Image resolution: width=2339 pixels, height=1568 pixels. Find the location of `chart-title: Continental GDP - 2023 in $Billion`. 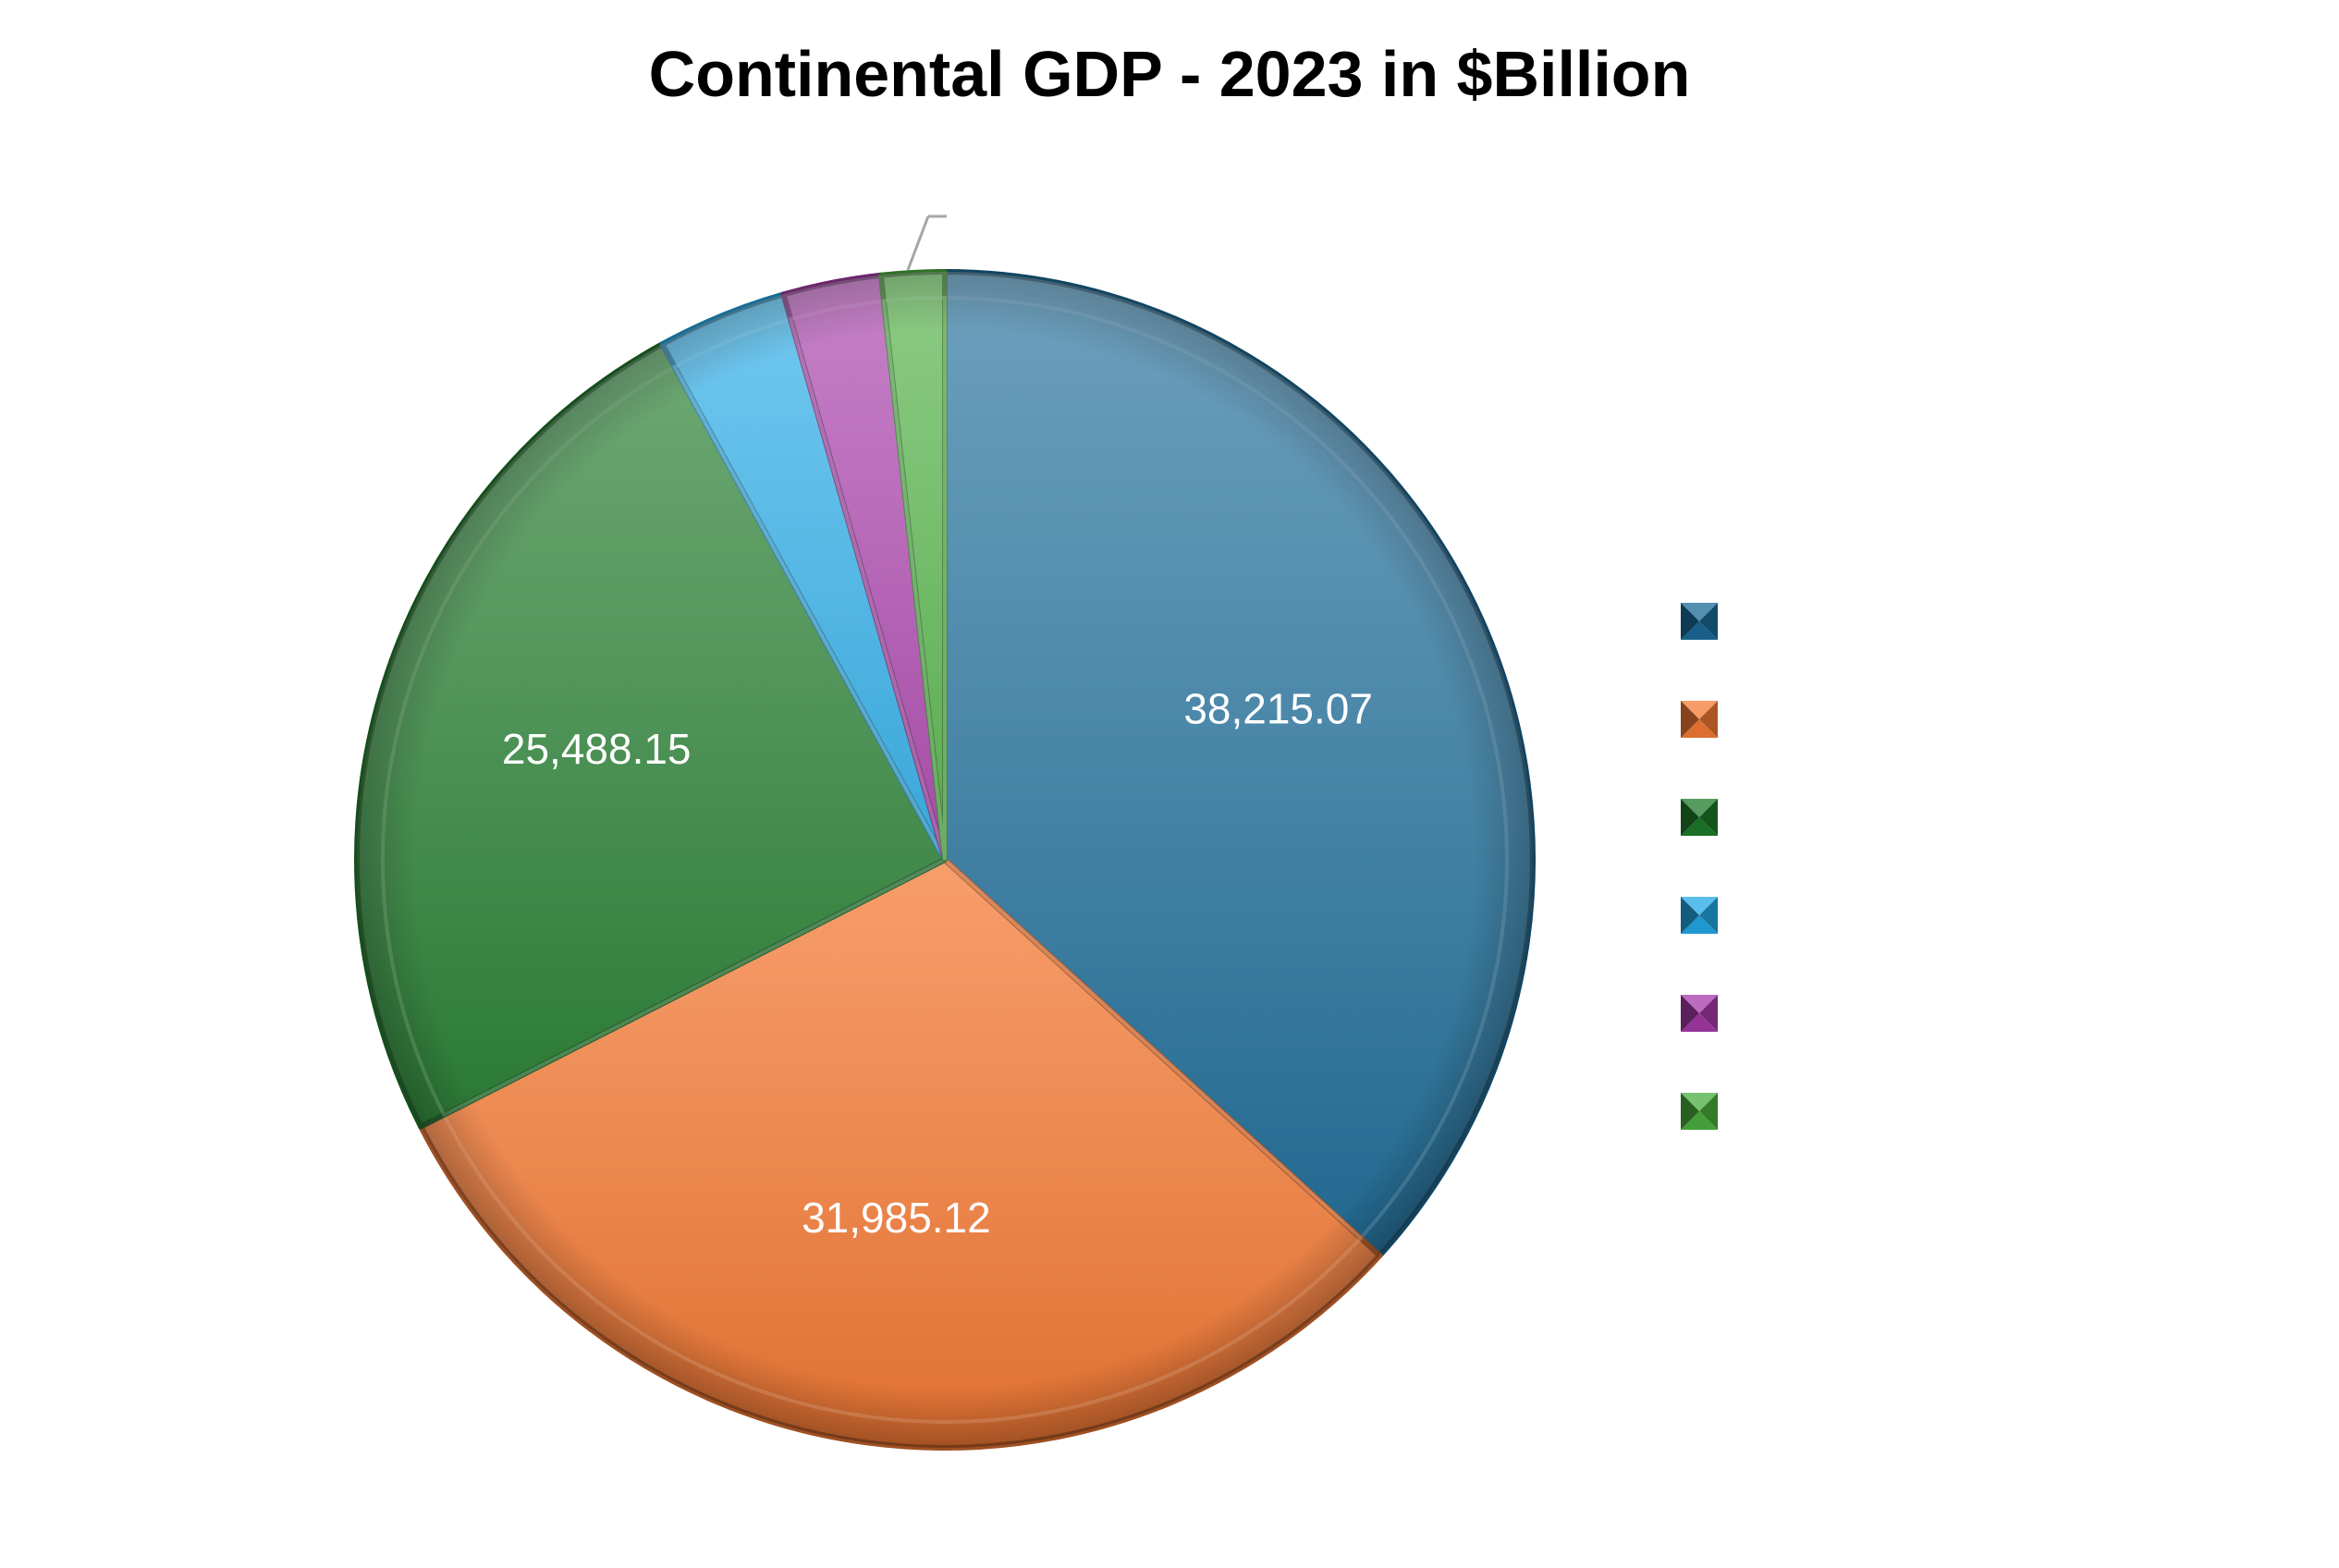

chart-title: Continental GDP - 2023 in $Billion is located at coordinates (1169, 74).